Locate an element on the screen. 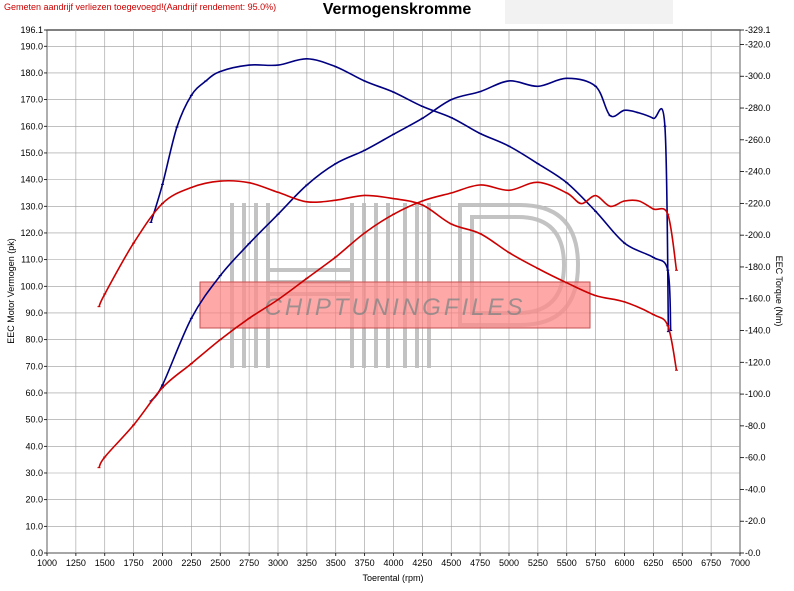  watermark-text: CHIPTUNINGFILES is located at coordinates (394, 307).